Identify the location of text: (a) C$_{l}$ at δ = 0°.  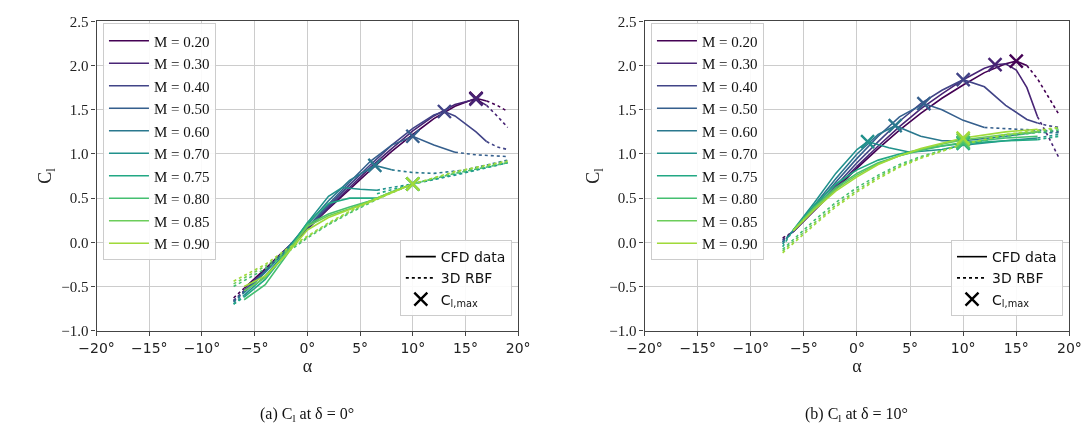
(307, 415).